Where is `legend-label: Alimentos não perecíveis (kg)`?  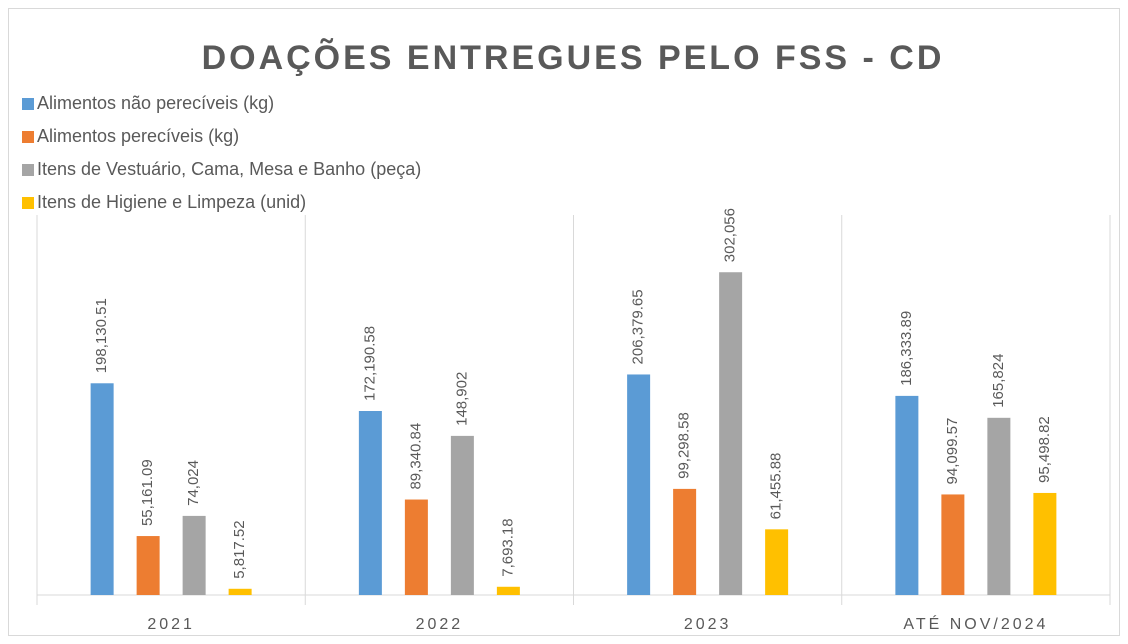
legend-label: Alimentos não perecíveis (kg) is located at coordinates (155, 103).